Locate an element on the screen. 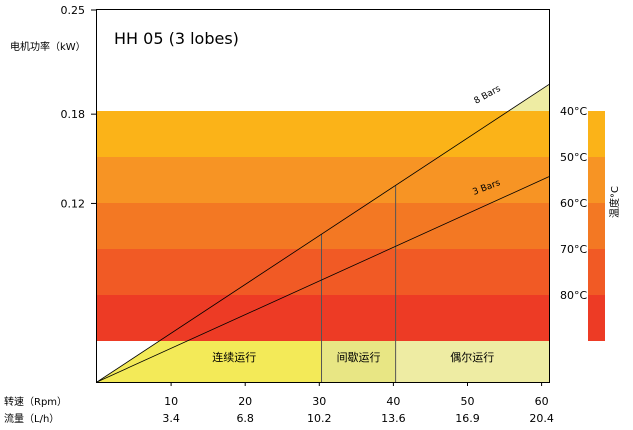  y-axis-label: 电机功率（kW） is located at coordinates (48, 46).